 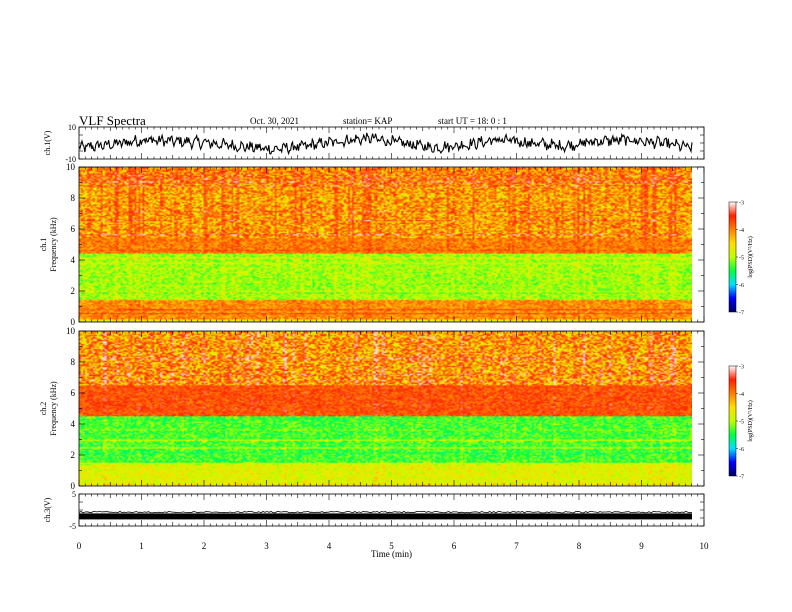 What do you see at coordinates (53, 244) in the screenshot?
I see `ch1-y-axis-label: Frequency (kHz)` at bounding box center [53, 244].